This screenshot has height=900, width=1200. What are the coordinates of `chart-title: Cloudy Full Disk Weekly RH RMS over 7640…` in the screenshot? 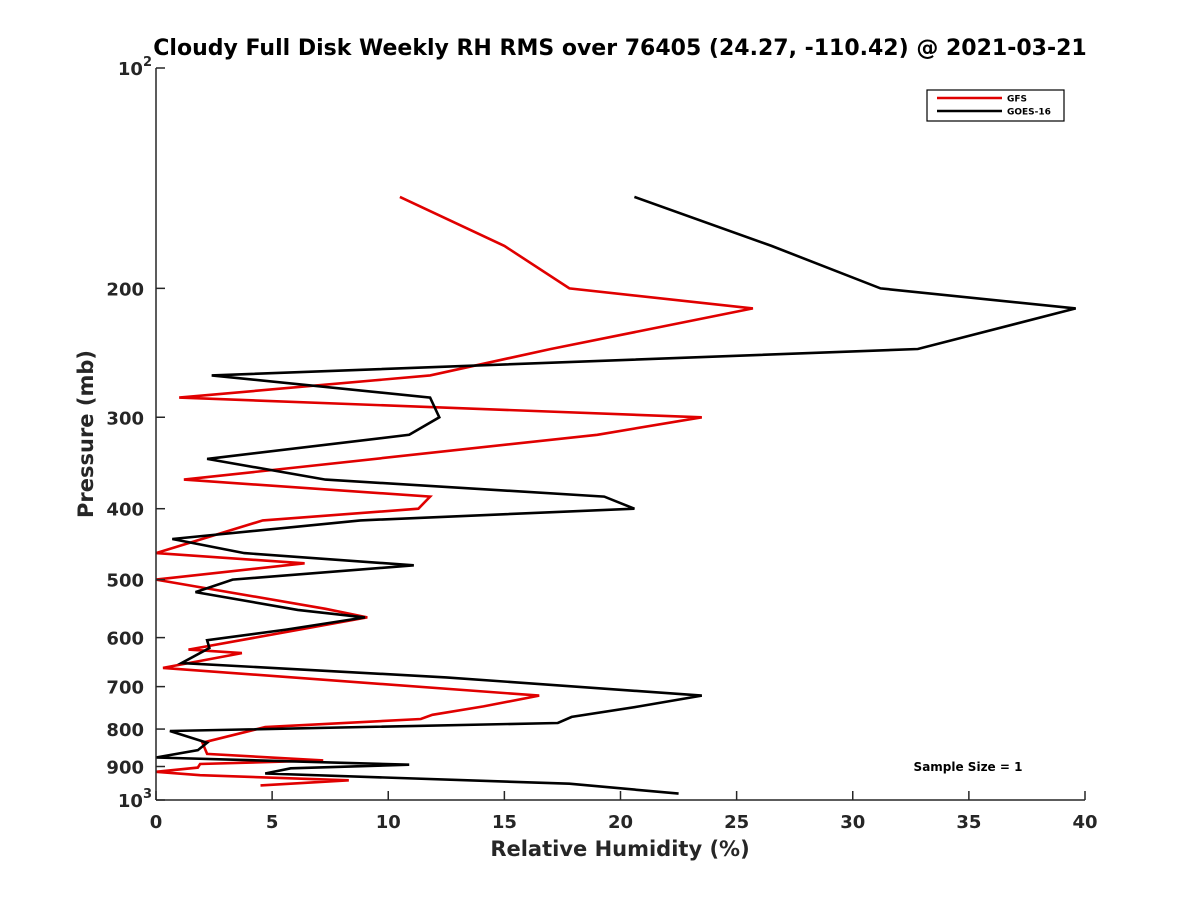 It's located at (619, 48).